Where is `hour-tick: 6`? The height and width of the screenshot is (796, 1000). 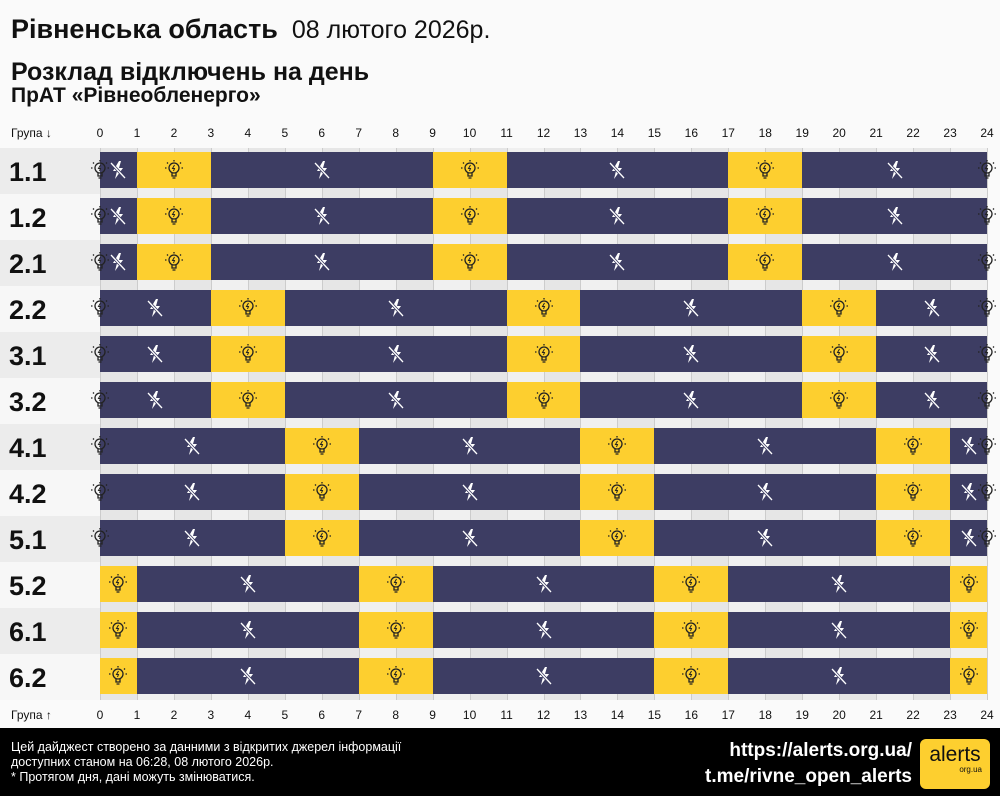 hour-tick: 6 is located at coordinates (322, 715).